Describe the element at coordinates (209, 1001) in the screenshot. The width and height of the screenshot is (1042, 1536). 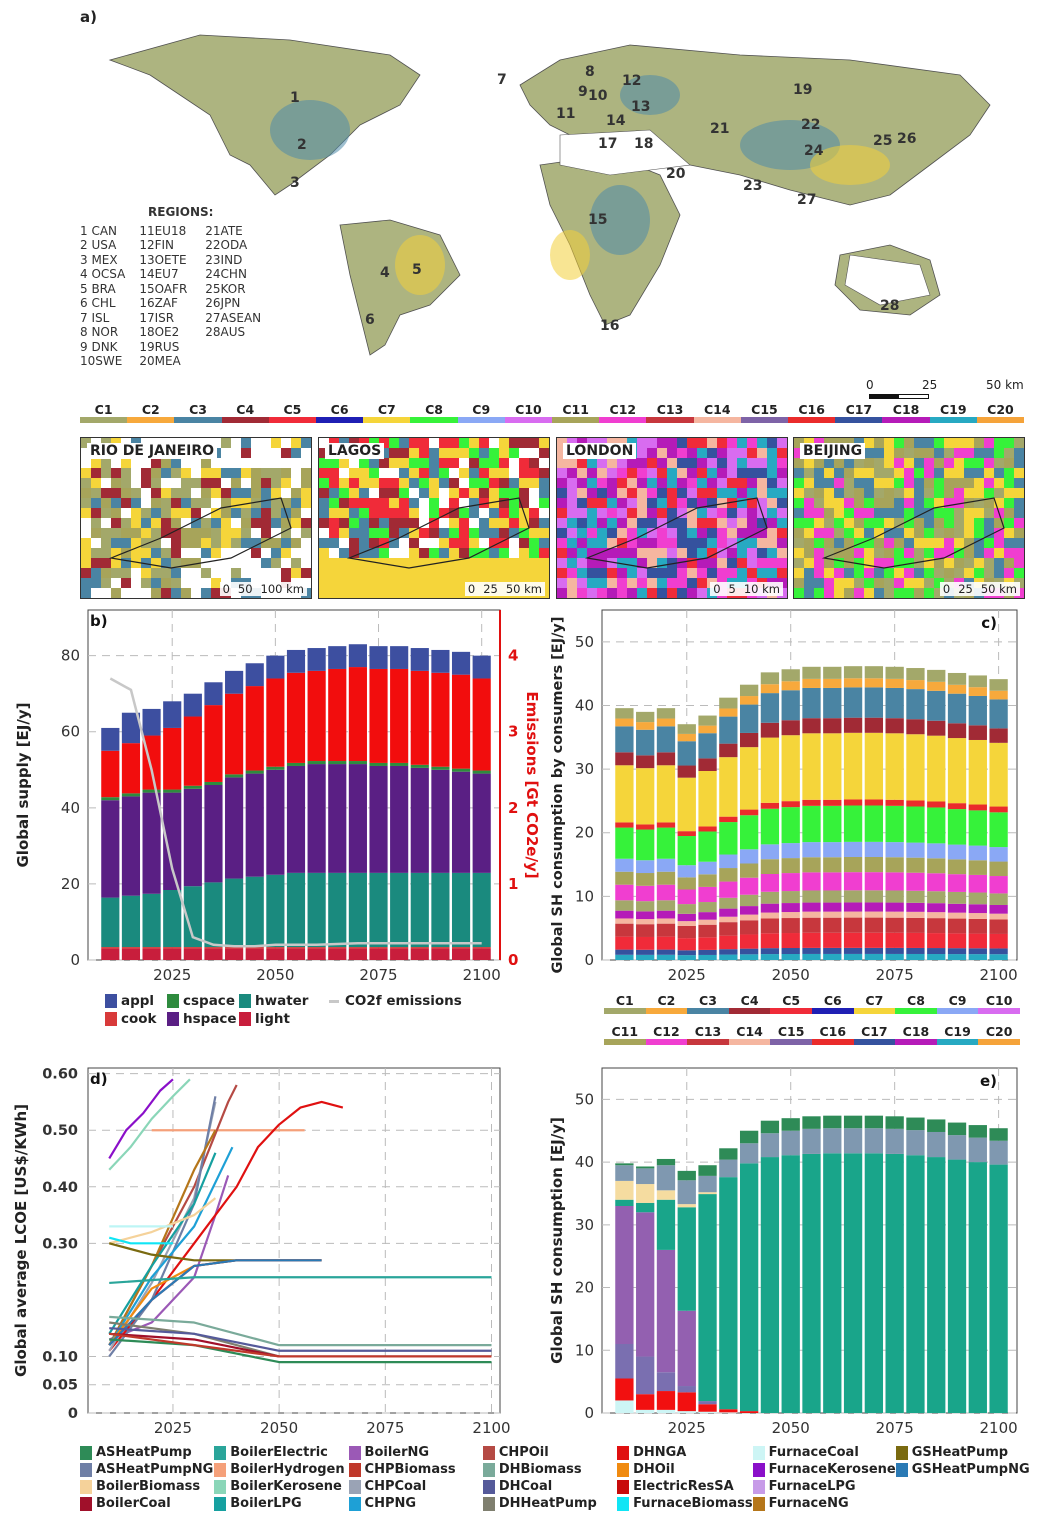
I see `legend-label: cspace` at that location.